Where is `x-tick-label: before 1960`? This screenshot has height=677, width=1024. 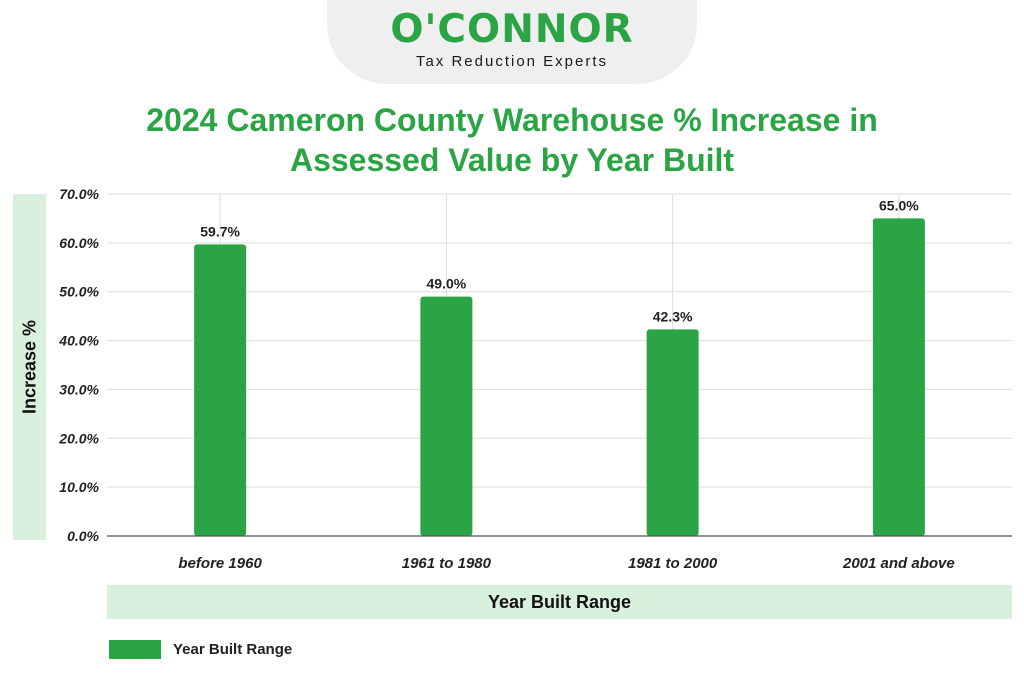 x-tick-label: before 1960 is located at coordinates (220, 563).